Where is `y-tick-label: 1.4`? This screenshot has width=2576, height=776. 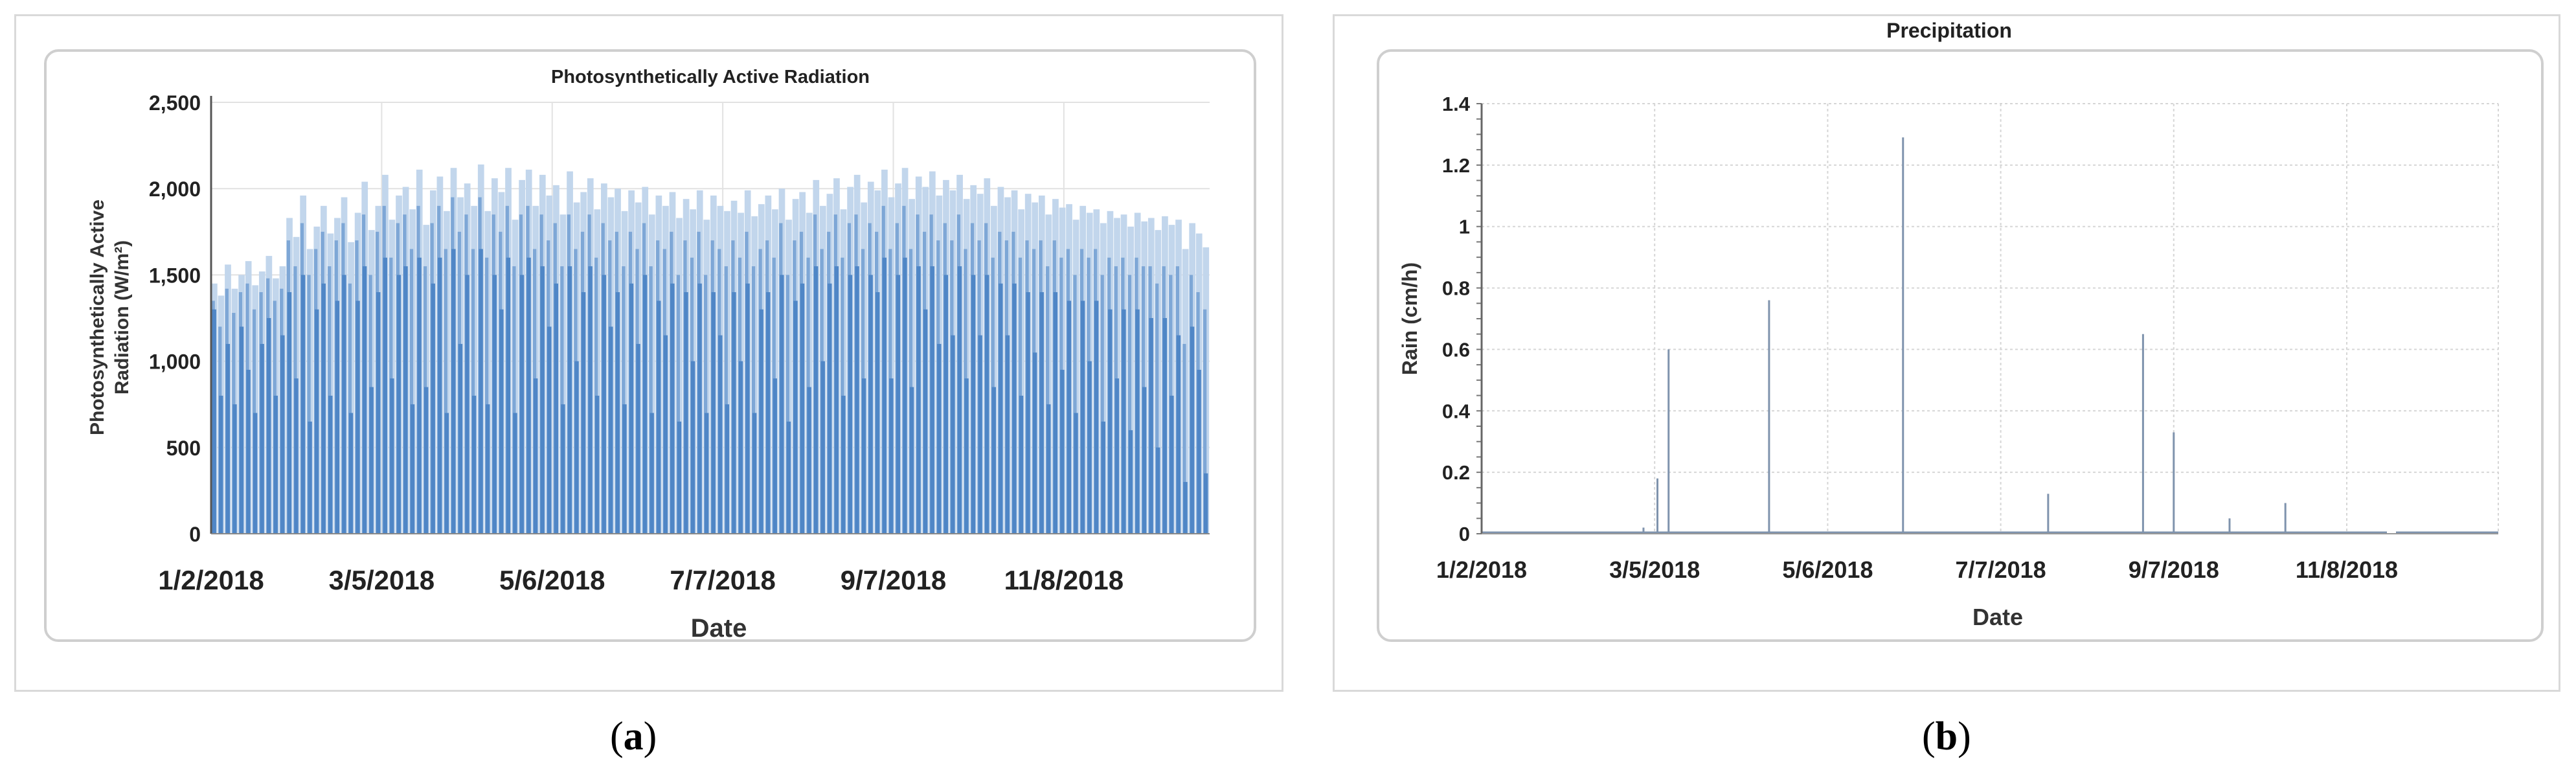
y-tick-label: 1.4 is located at coordinates (1456, 104).